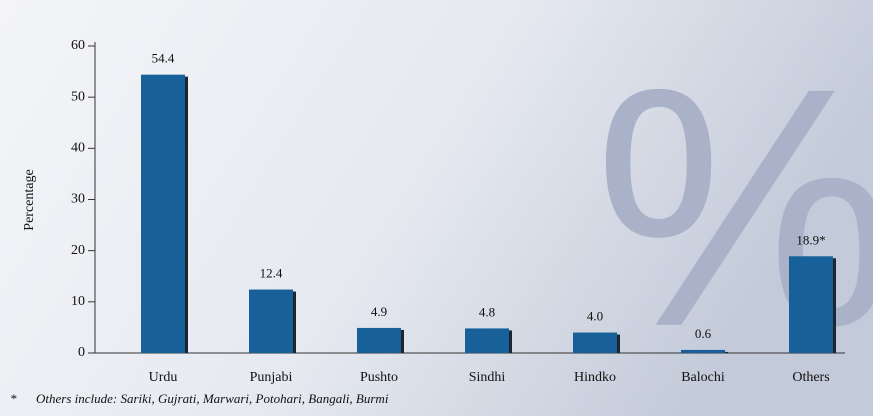  What do you see at coordinates (595, 316) in the screenshot?
I see `value-label: 4.0` at bounding box center [595, 316].